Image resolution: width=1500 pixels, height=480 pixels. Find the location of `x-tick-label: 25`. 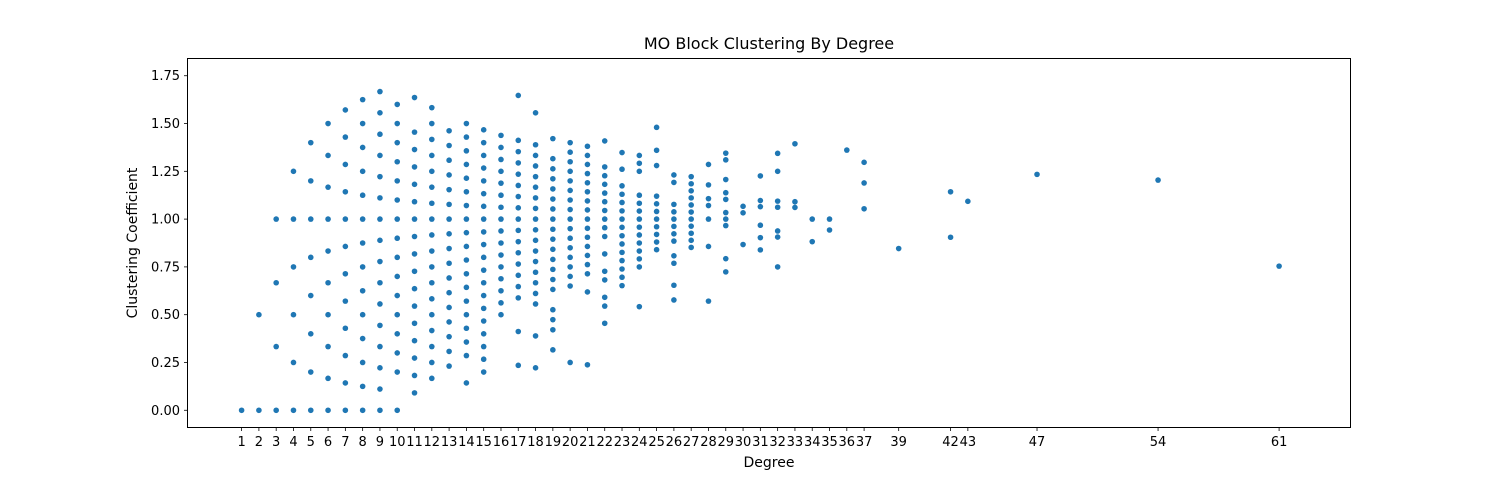

x-tick-label: 25 is located at coordinates (656, 442).